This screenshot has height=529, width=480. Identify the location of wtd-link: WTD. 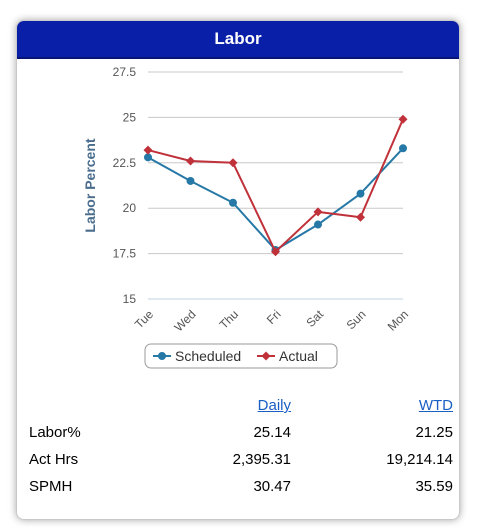
(435, 405).